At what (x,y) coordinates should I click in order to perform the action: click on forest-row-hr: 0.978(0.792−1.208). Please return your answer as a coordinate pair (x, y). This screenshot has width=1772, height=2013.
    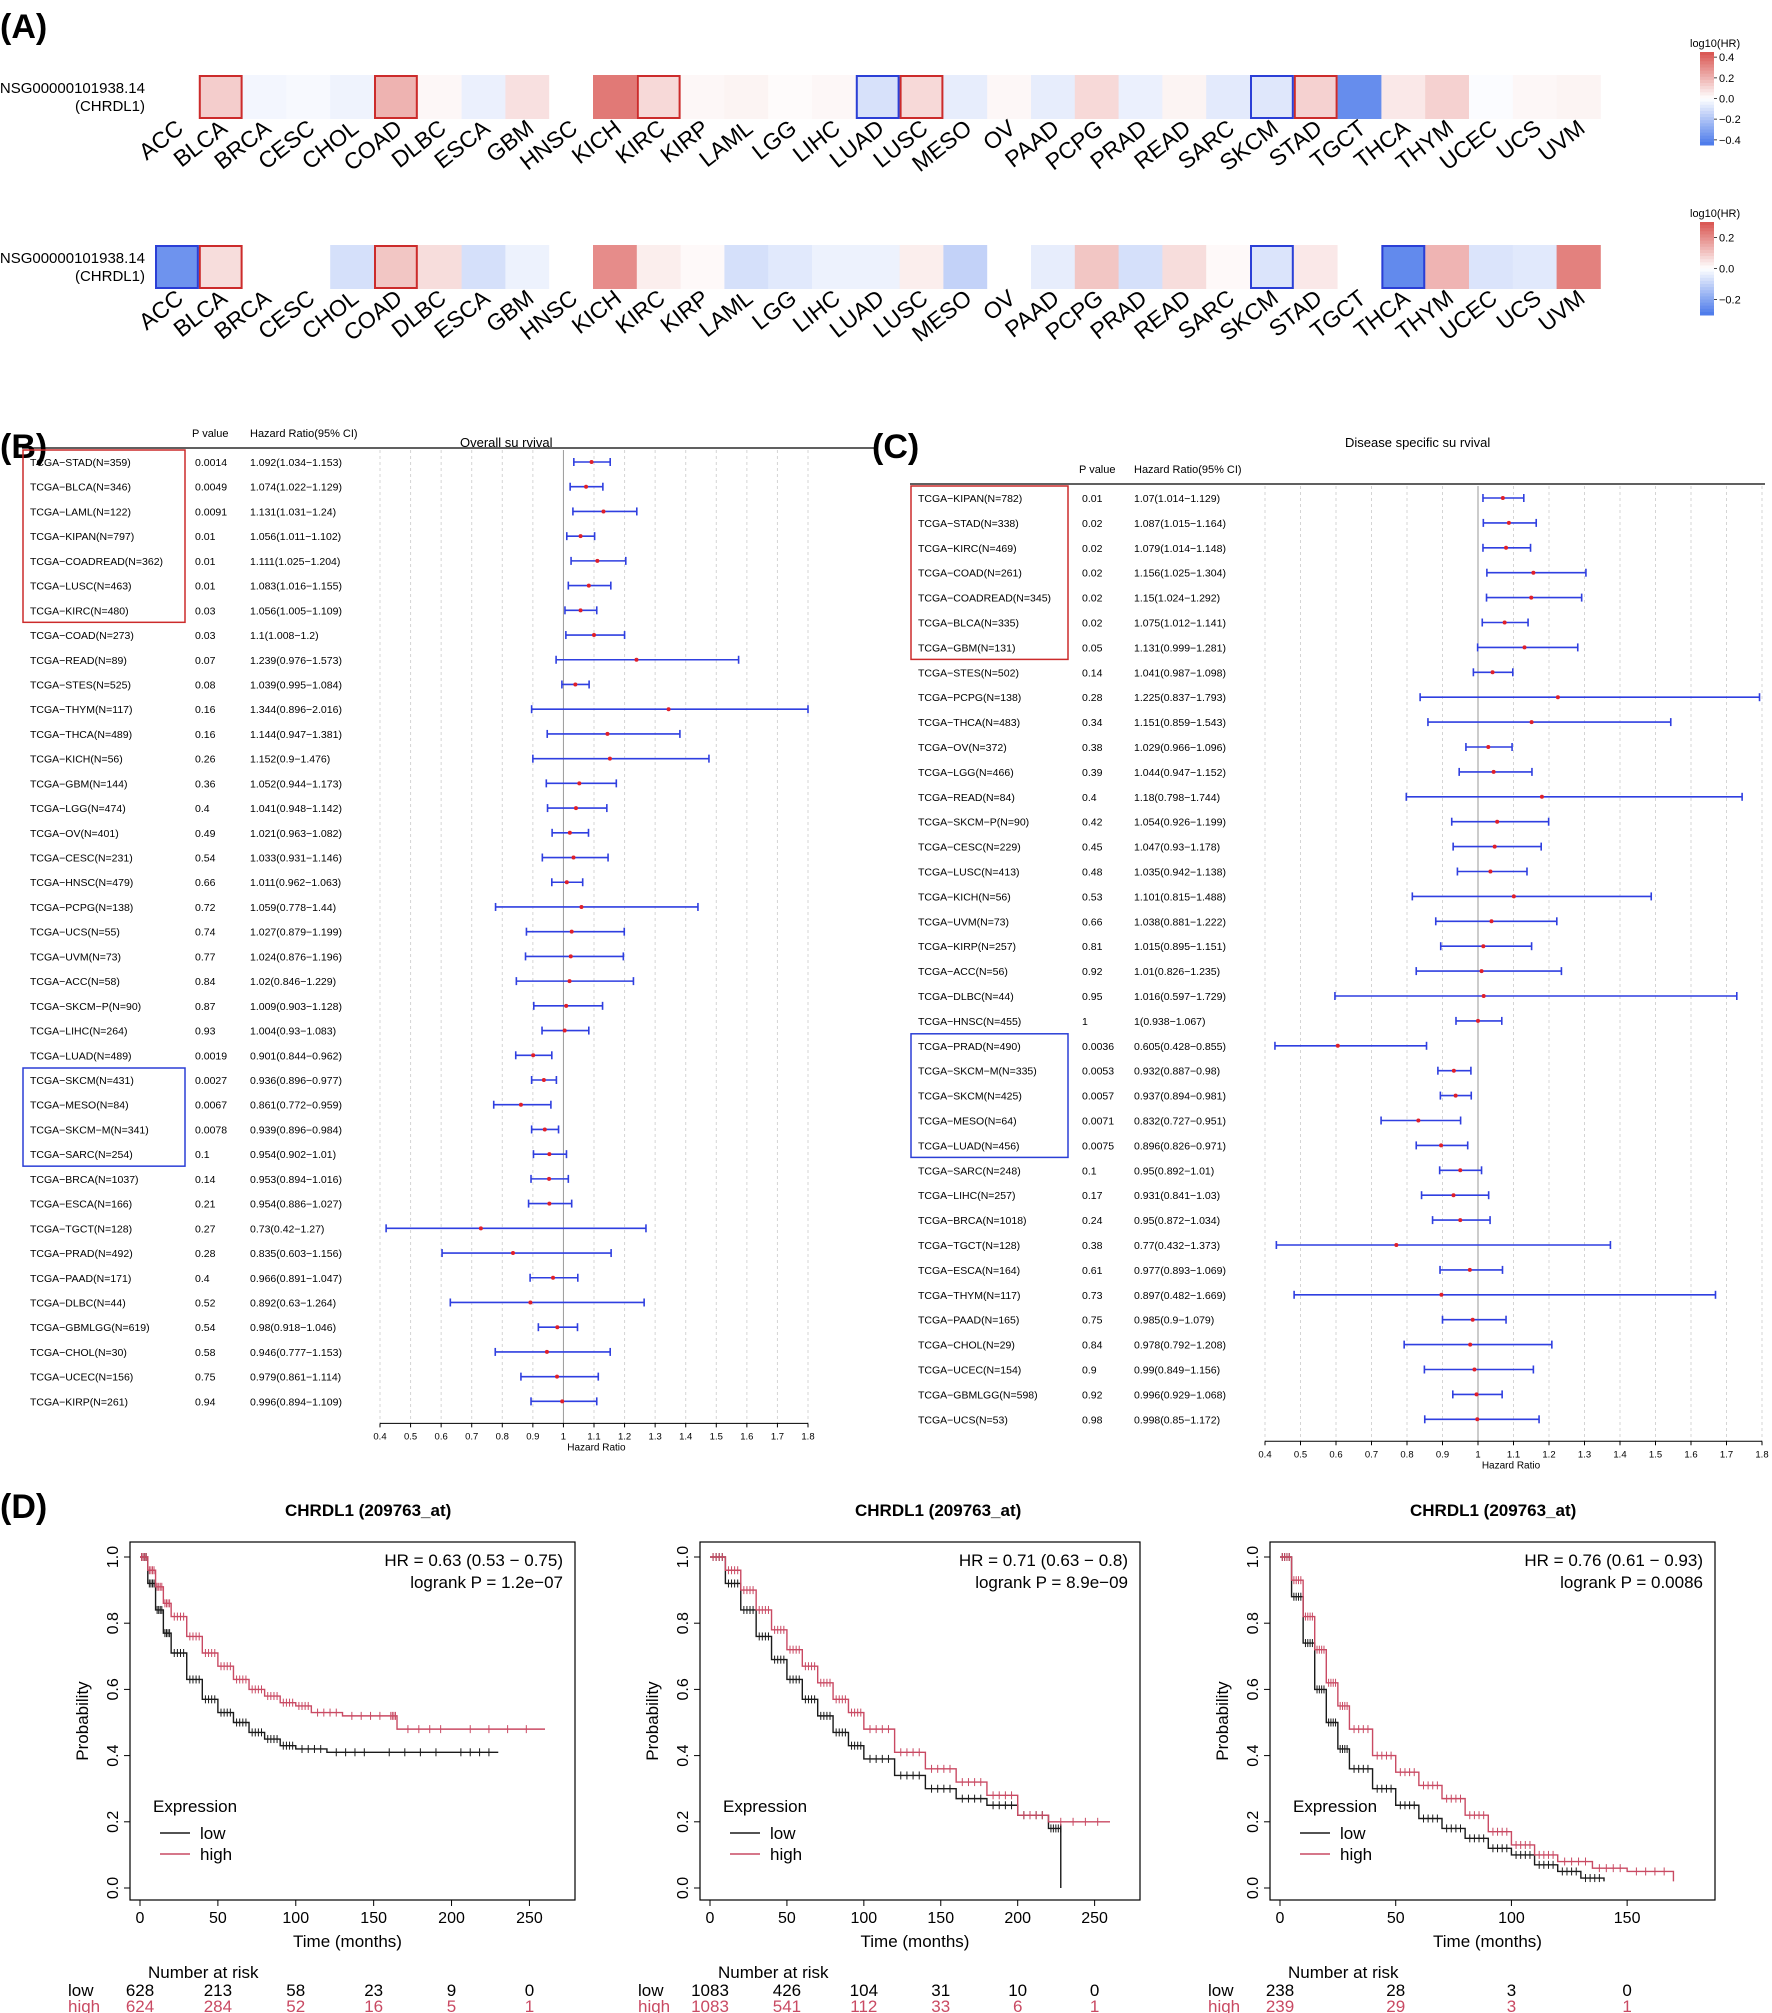
    Looking at the image, I should click on (1180, 1346).